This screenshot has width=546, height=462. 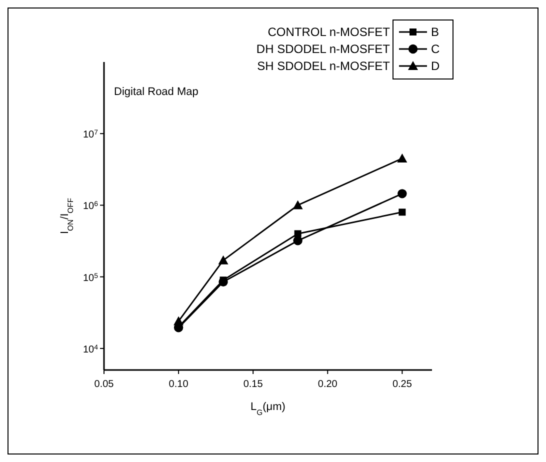 What do you see at coordinates (328, 384) in the screenshot?
I see `x-tick-label: 0.20` at bounding box center [328, 384].